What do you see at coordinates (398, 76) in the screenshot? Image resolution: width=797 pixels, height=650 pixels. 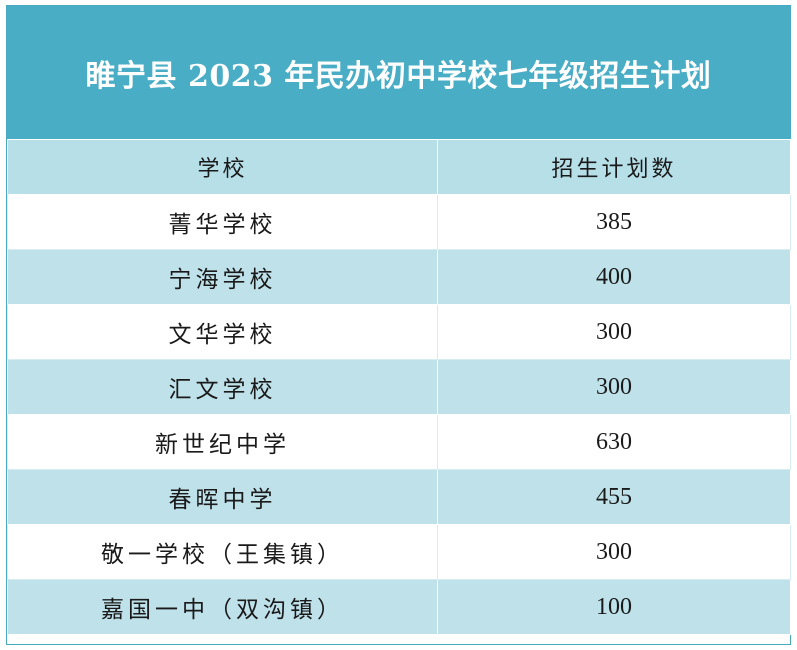 I see `table-title: 睢宁县 2023 年民办初中学校七年级招生计划` at bounding box center [398, 76].